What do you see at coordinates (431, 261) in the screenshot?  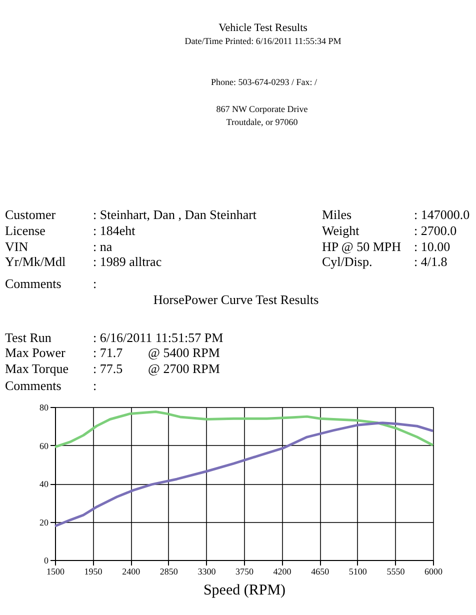 I see `text: : 4/1.8` at bounding box center [431, 261].